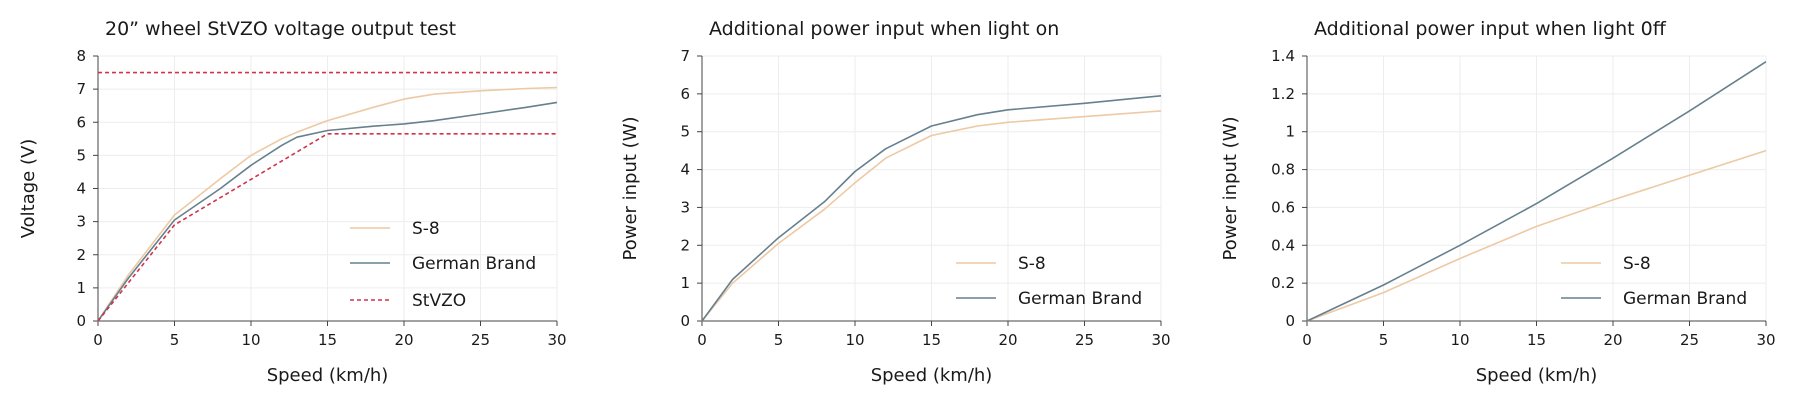 The image size is (1800, 406). What do you see at coordinates (1283, 207) in the screenshot?
I see `y-tick-label: 0.6` at bounding box center [1283, 207].